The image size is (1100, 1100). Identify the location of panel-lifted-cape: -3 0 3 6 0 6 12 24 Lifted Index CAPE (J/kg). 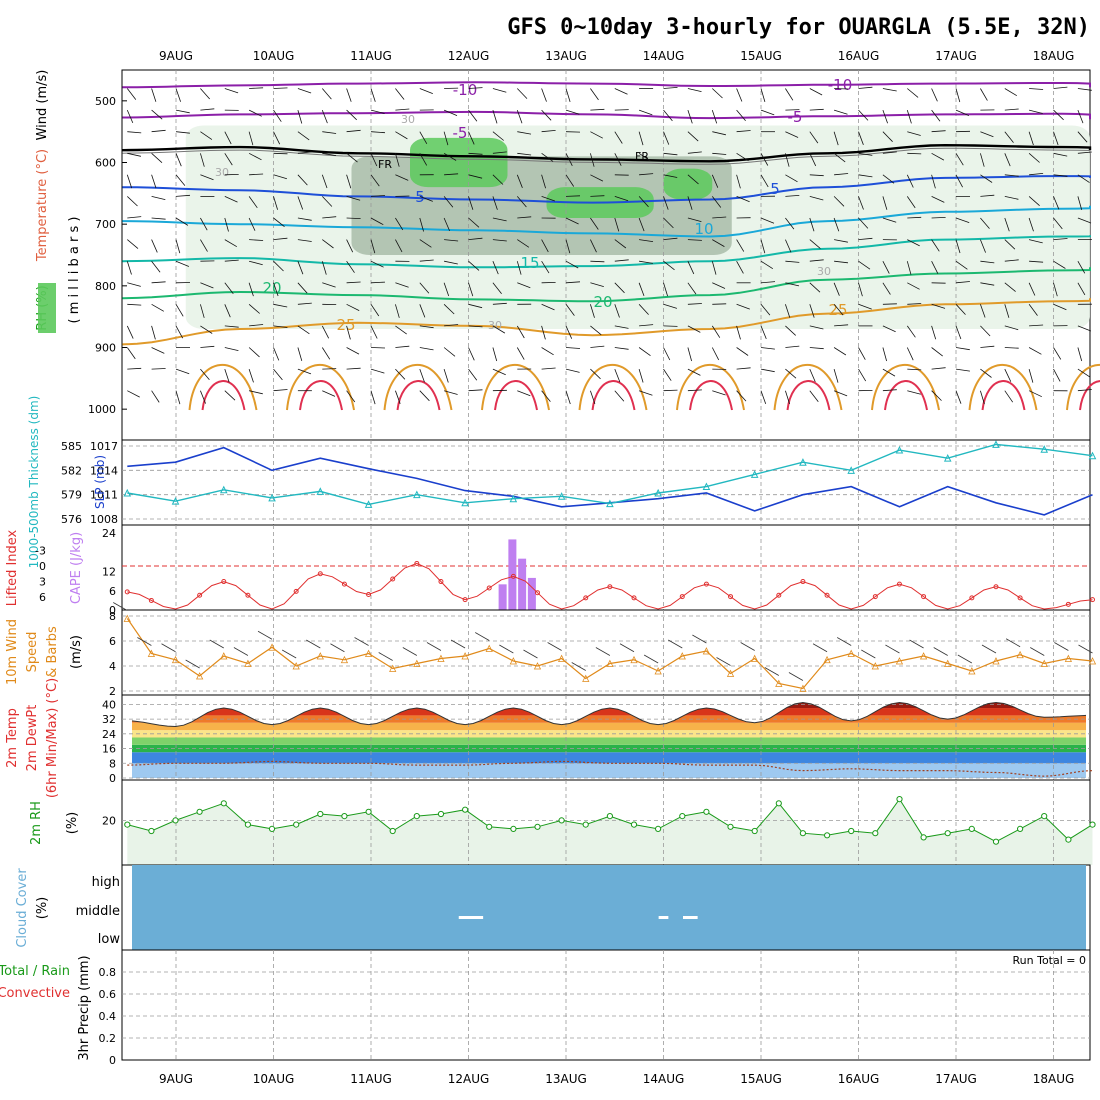
(550, 570).